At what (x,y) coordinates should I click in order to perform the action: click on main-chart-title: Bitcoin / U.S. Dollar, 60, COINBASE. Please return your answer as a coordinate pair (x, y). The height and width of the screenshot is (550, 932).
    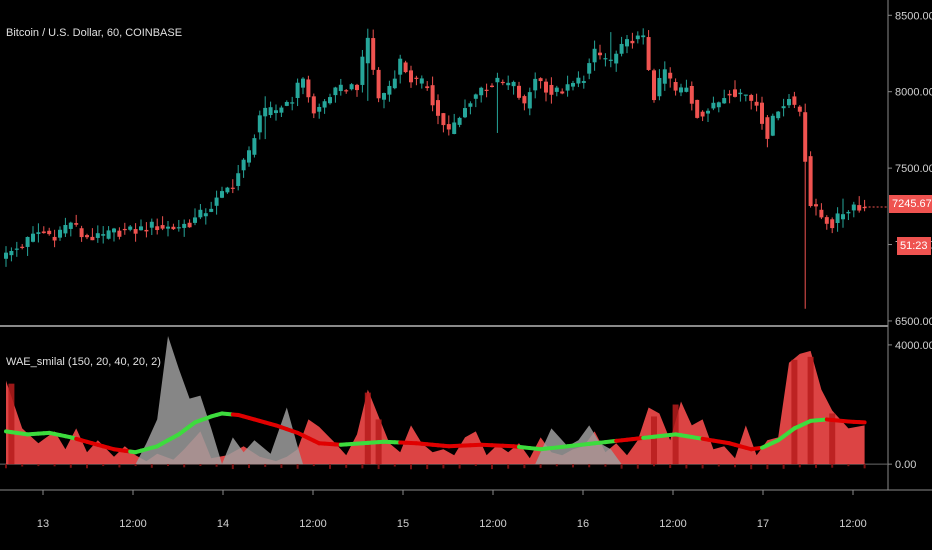
    Looking at the image, I should click on (94, 33).